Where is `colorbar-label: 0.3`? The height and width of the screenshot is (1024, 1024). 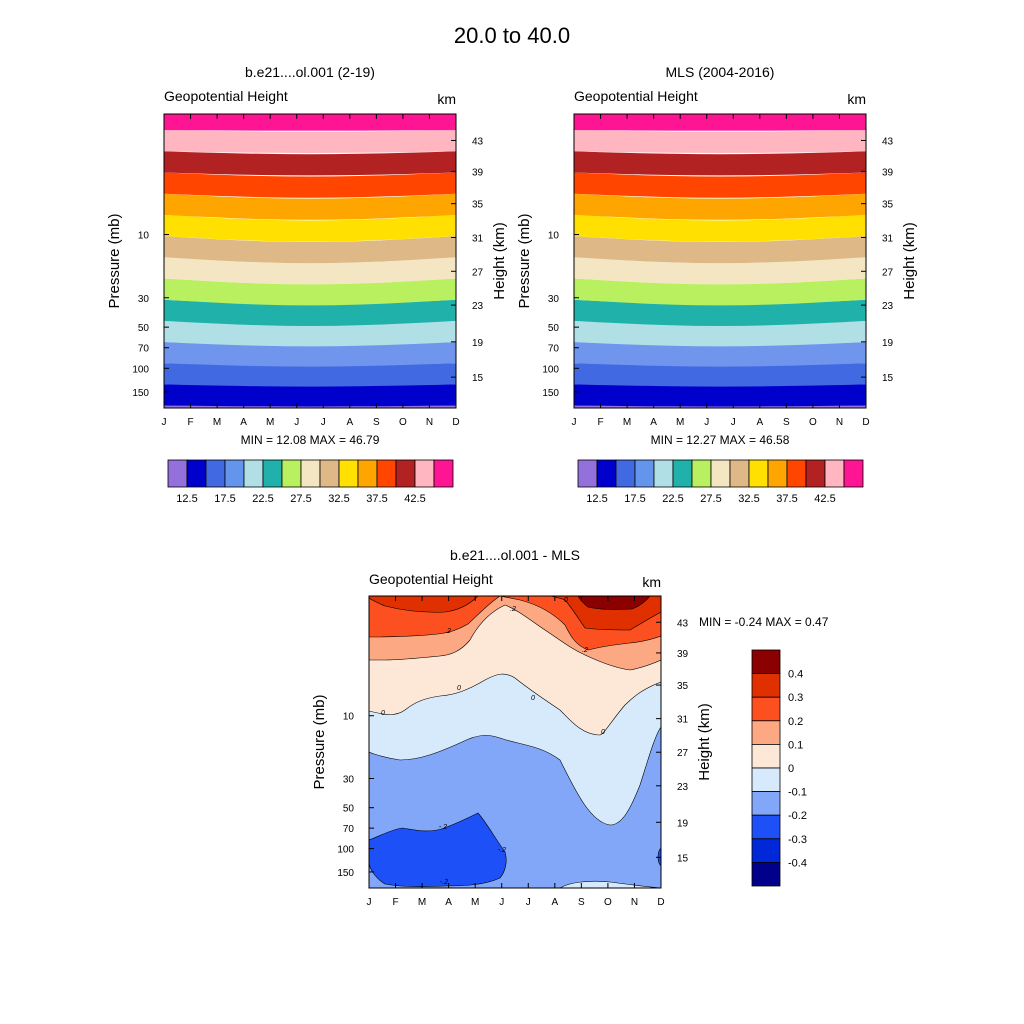
colorbar-label: 0.3 is located at coordinates (795, 698).